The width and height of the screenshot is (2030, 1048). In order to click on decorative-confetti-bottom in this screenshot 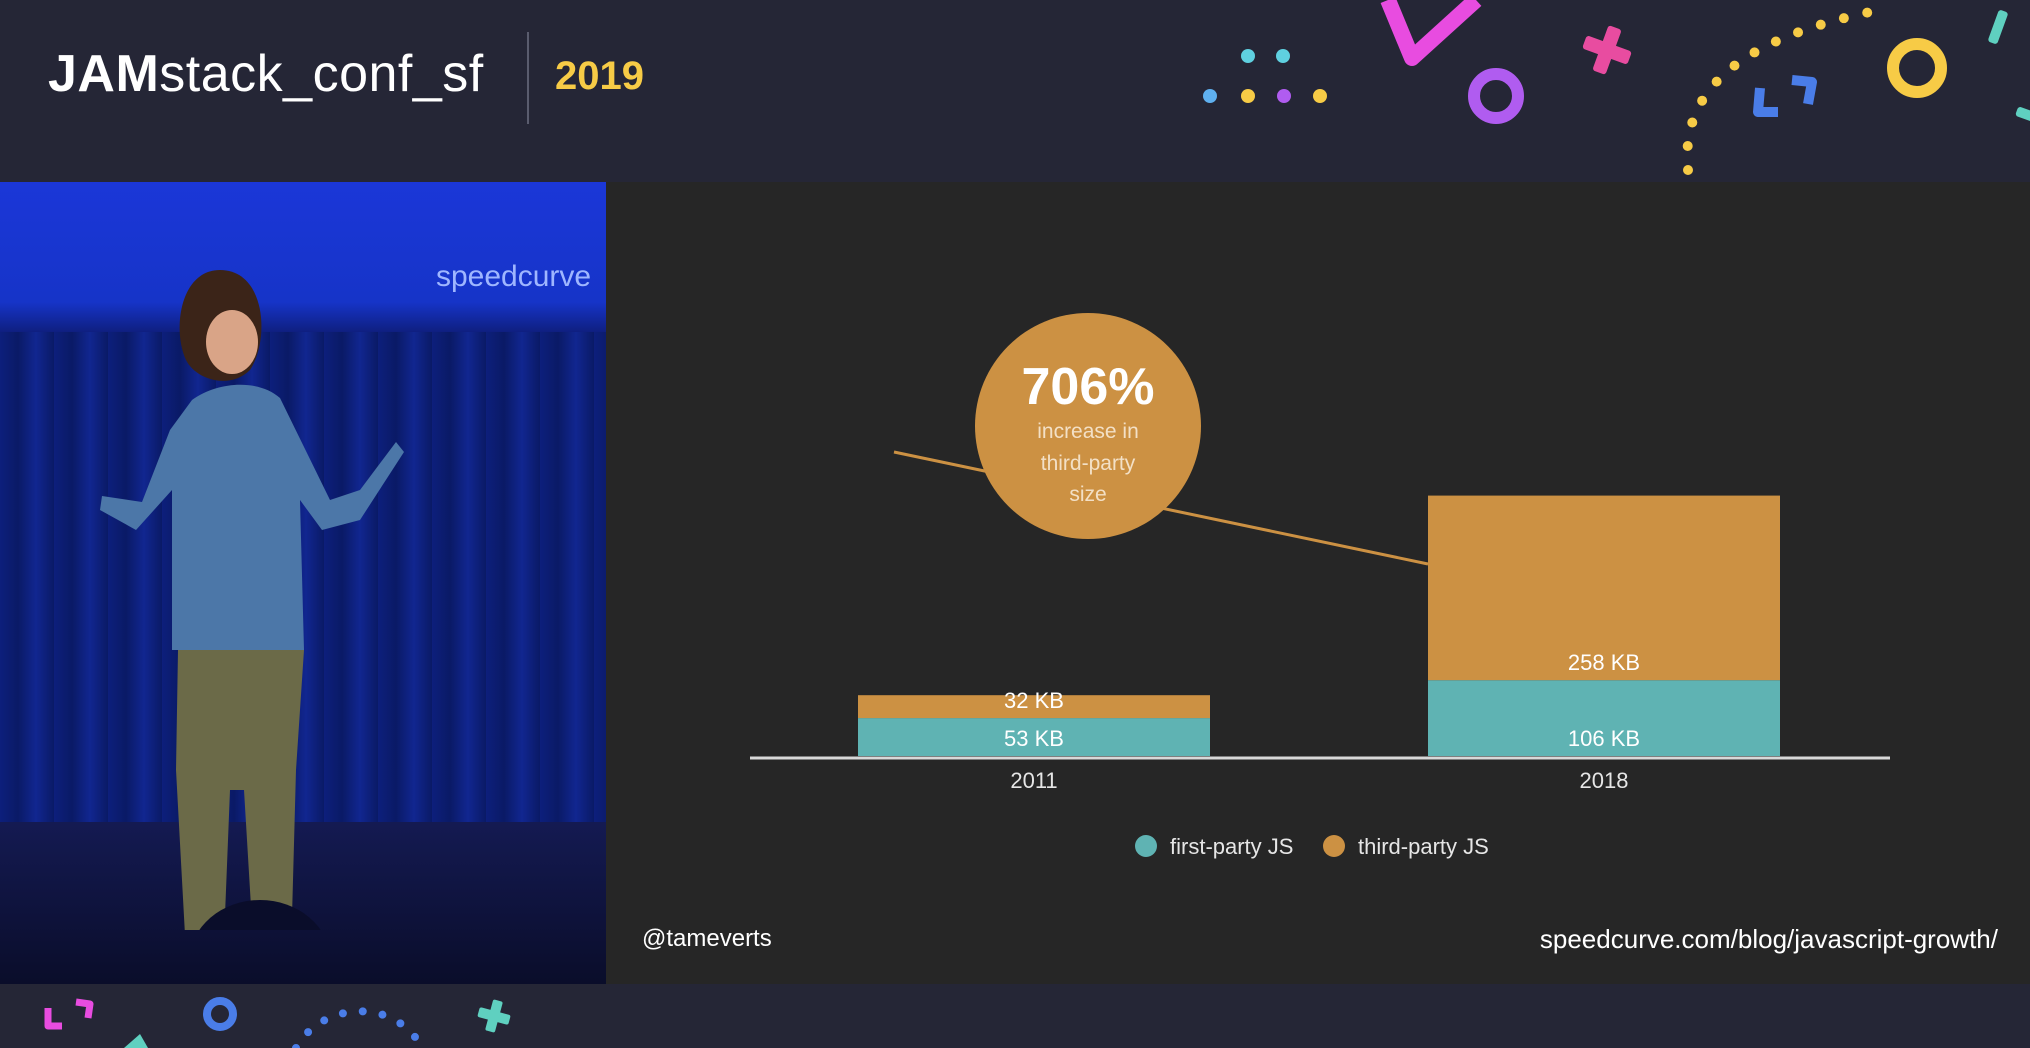, I will do `click(277, 1022)`.